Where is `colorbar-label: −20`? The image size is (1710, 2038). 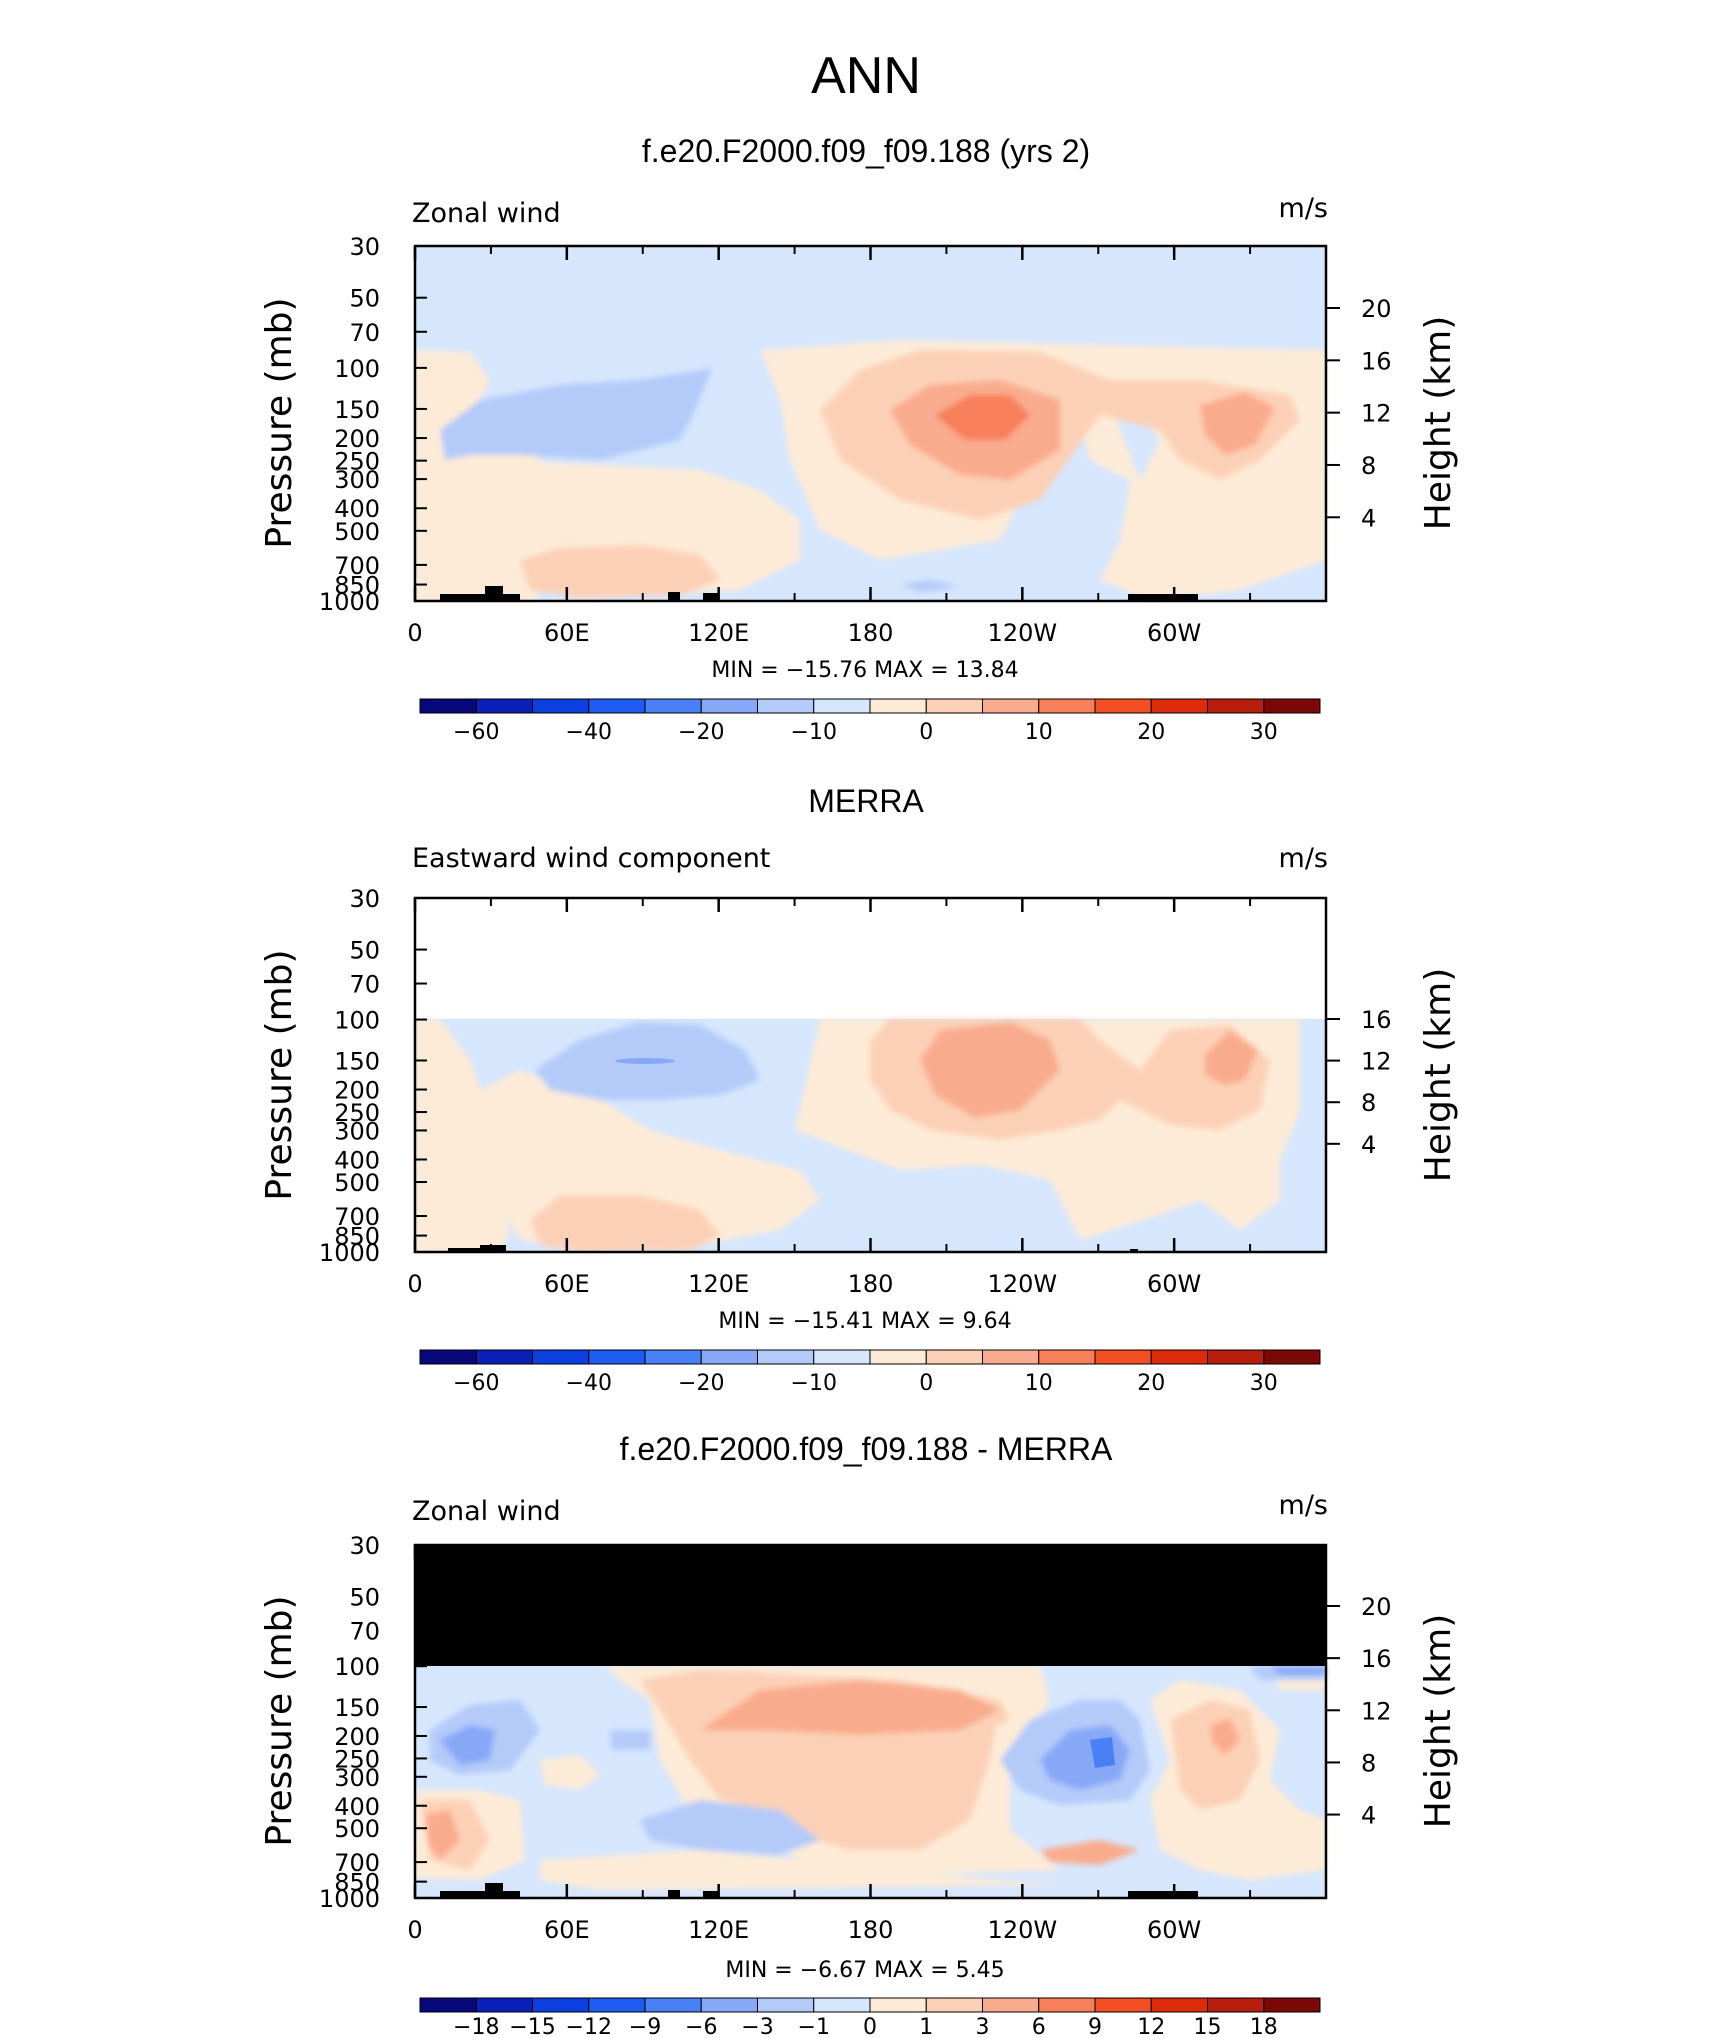 colorbar-label: −20 is located at coordinates (701, 1383).